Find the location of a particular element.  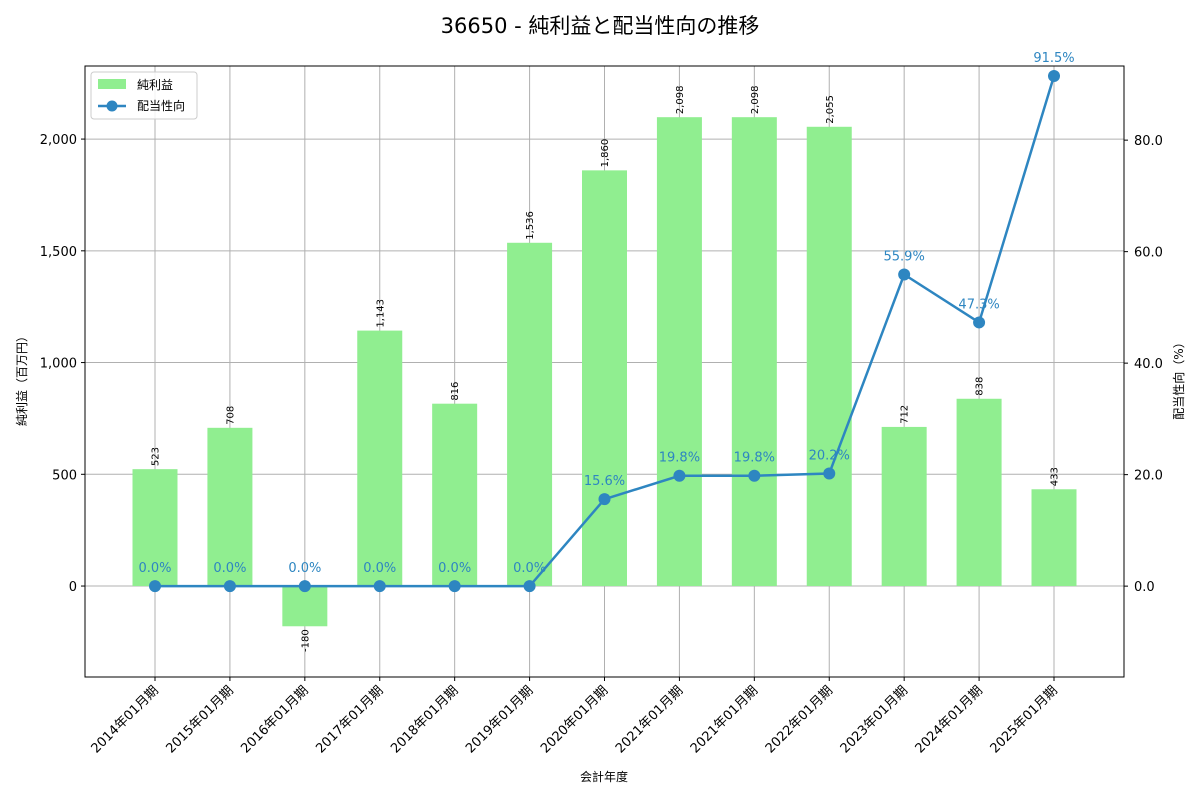

x-axis-label: 会計年度 is located at coordinates (604, 776).